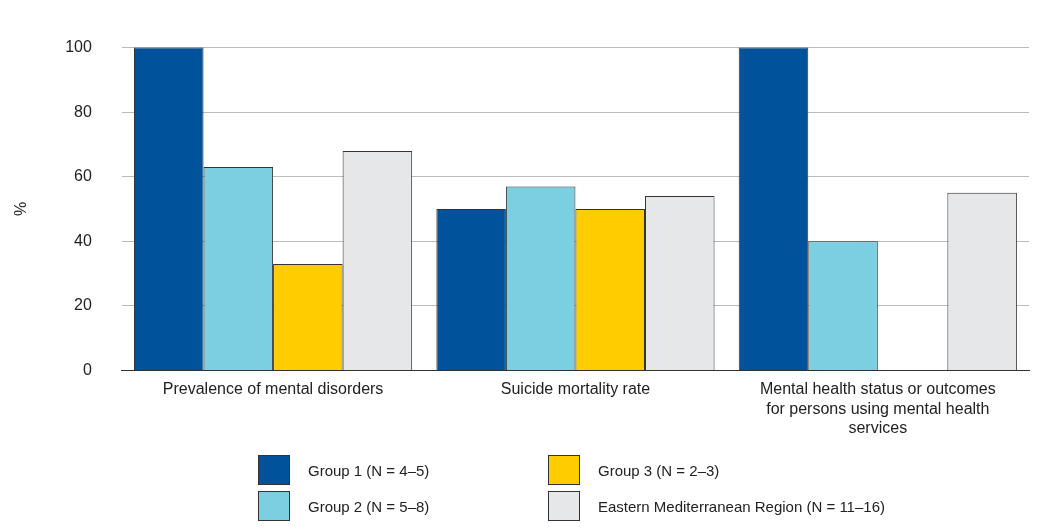 Image resolution: width=1041 pixels, height=531 pixels. What do you see at coordinates (741, 506) in the screenshot?
I see `legend-label: Eastern Mediterranean Region (N = 11–16)` at bounding box center [741, 506].